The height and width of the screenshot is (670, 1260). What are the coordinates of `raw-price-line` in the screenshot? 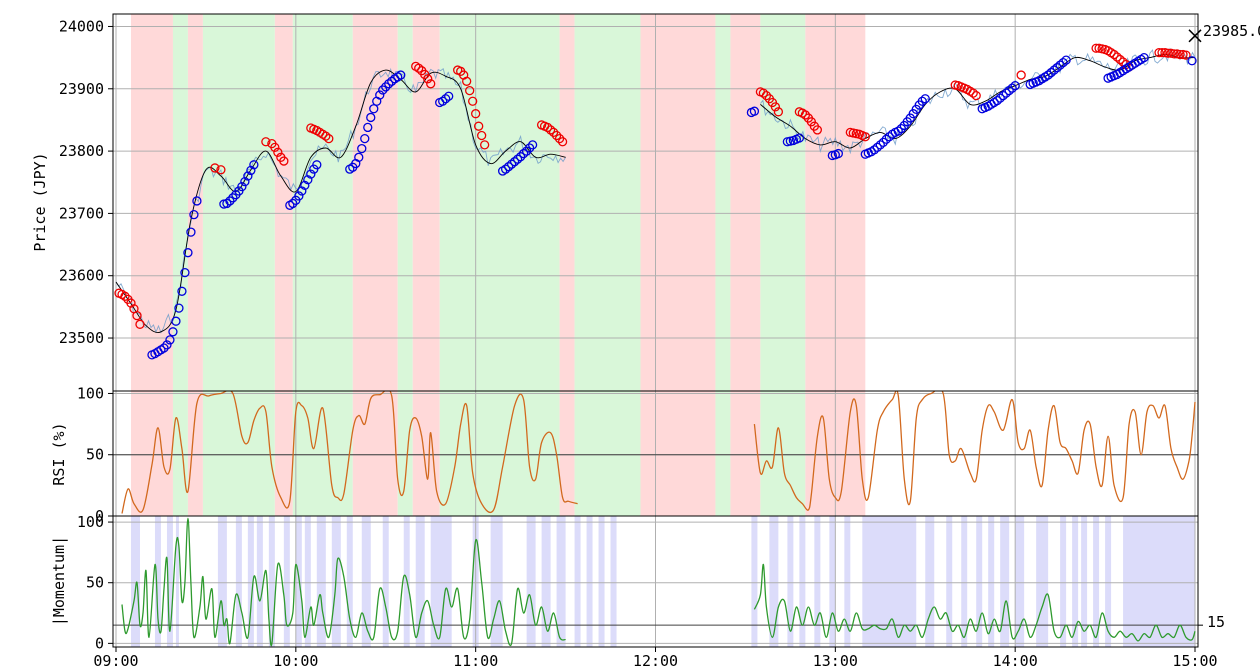 It's located at (340, 200).